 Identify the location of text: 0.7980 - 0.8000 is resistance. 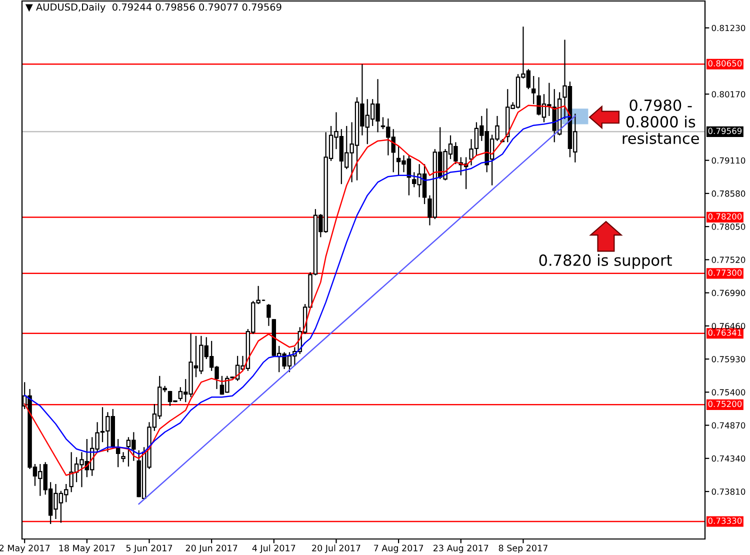
(660, 121).